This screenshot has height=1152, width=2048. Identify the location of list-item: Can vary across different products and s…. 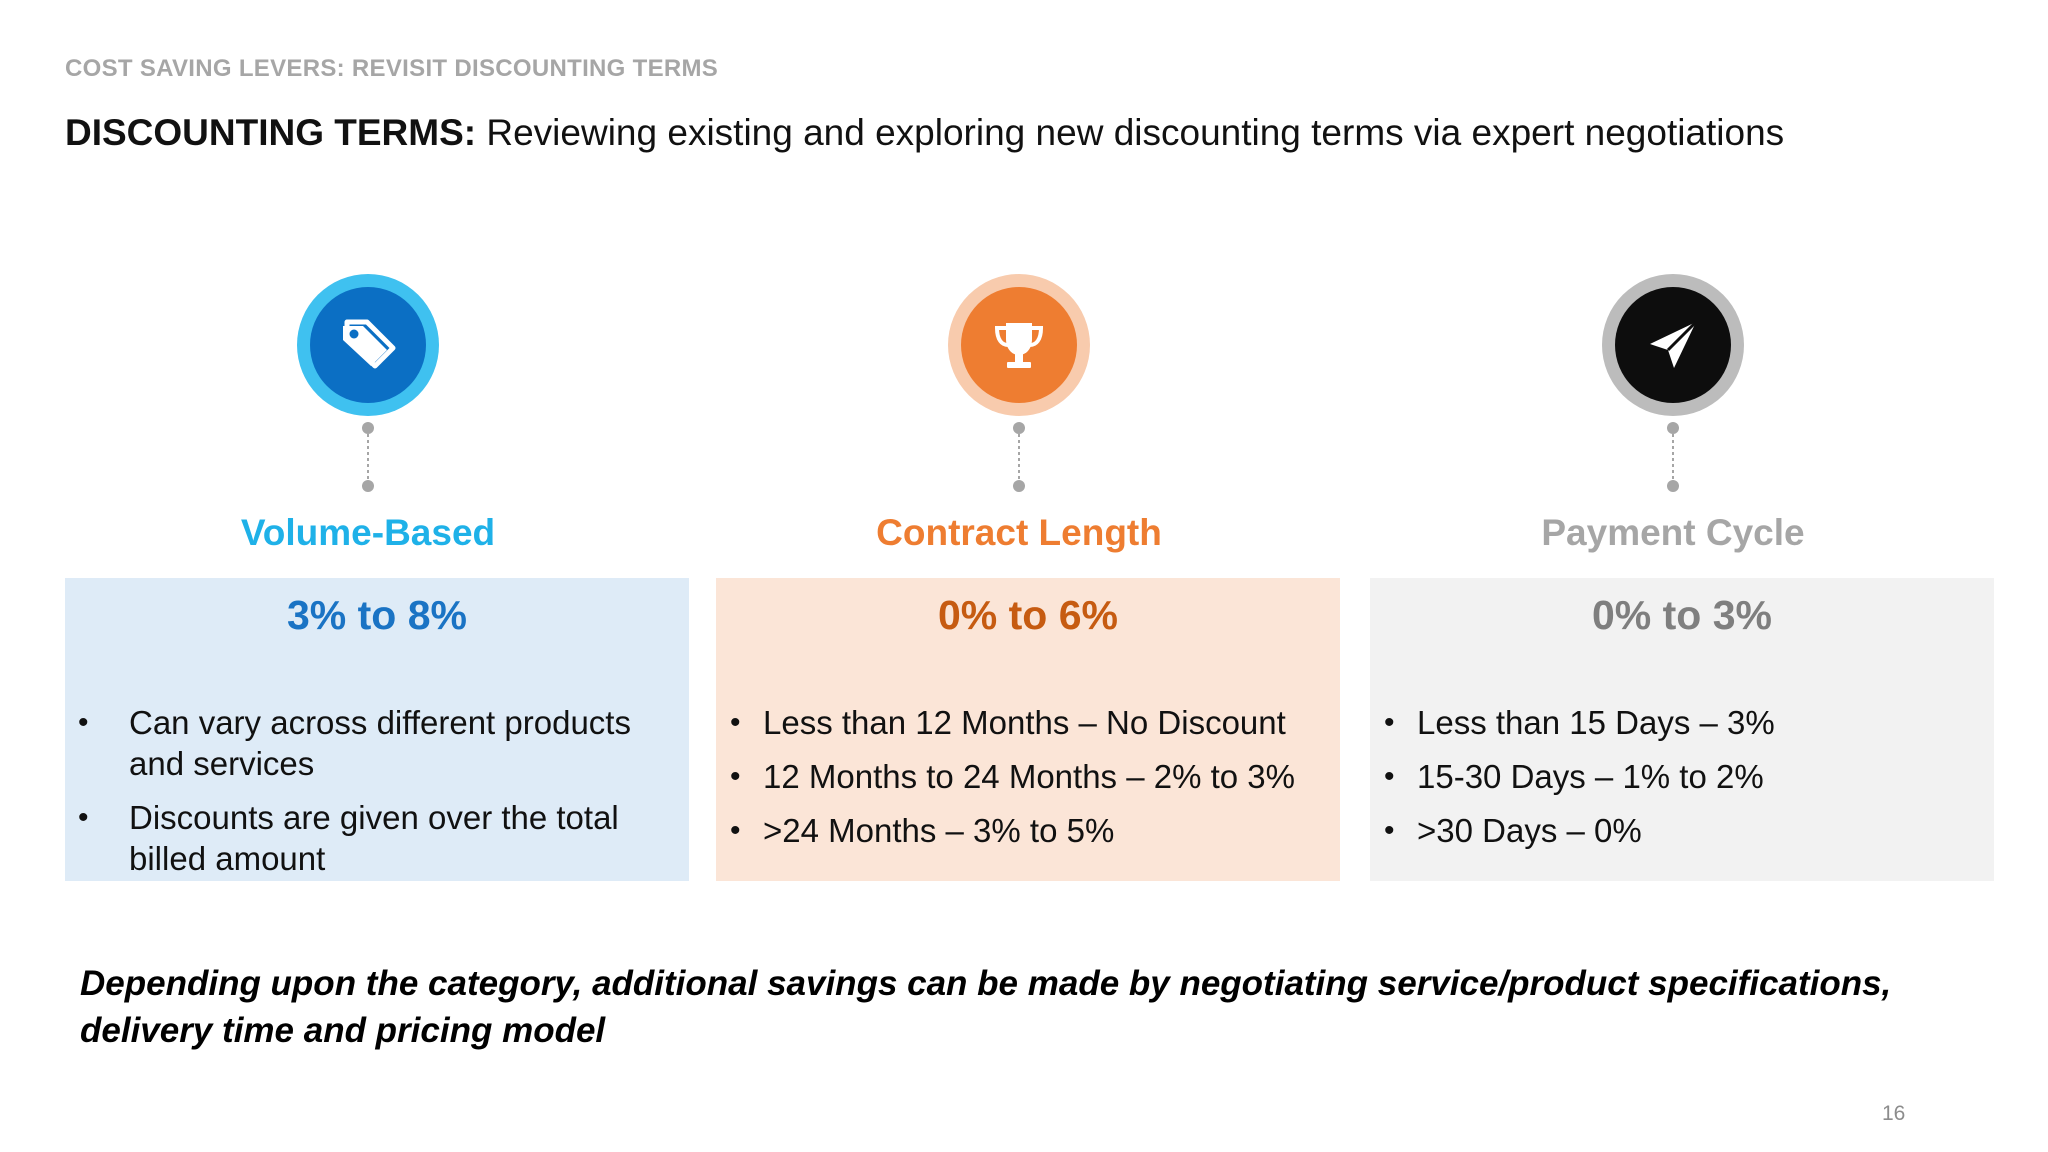
(377, 743).